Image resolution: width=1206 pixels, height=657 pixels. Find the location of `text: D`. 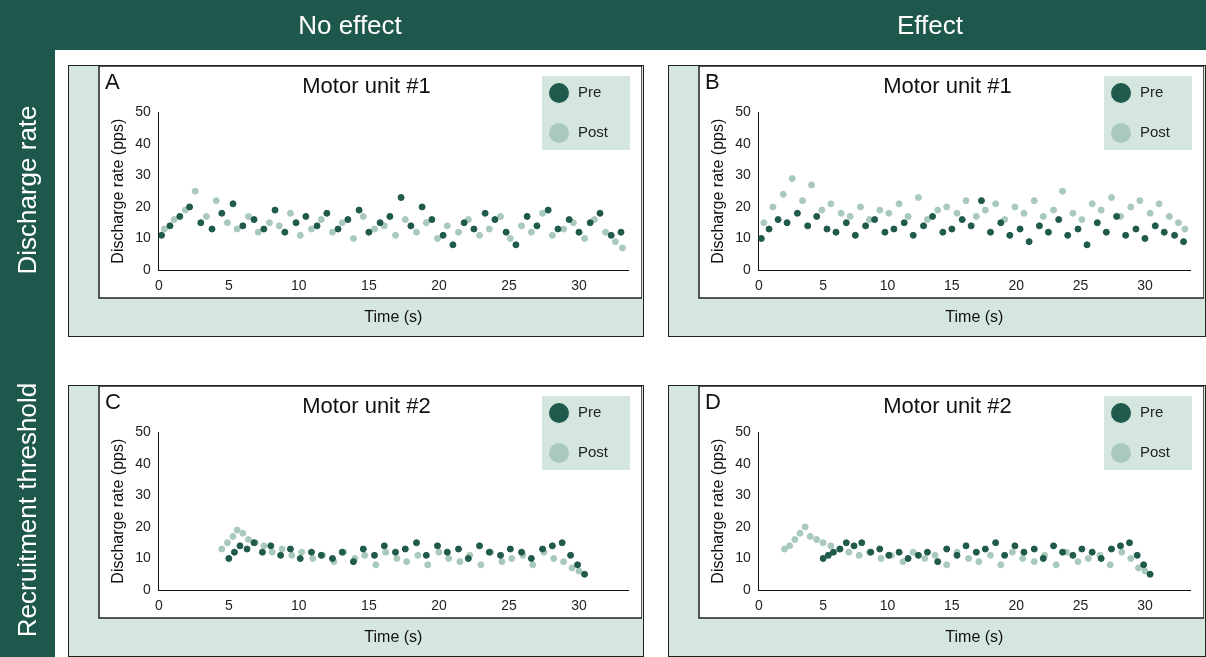

text: D is located at coordinates (713, 402).